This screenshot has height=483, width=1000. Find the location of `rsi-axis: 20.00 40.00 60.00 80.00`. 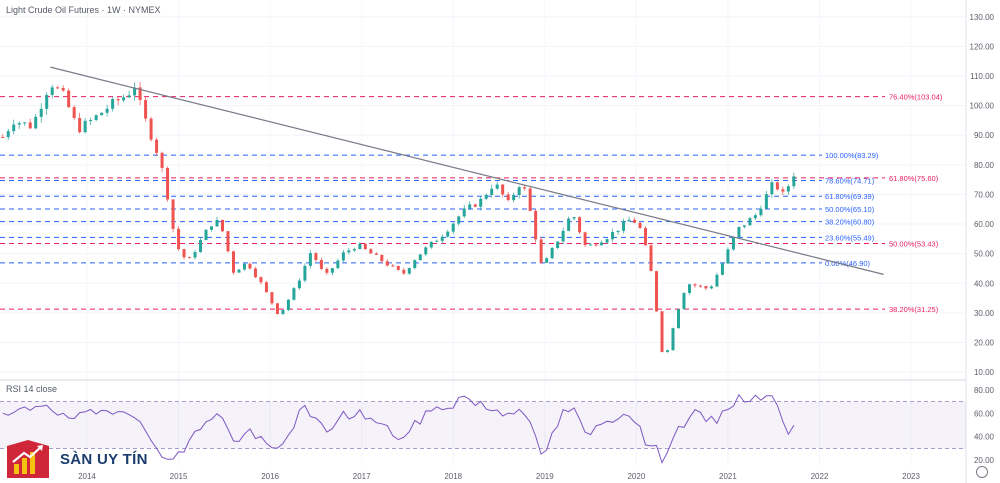

rsi-axis: 20.00 40.00 60.00 80.00 is located at coordinates (984, 425).